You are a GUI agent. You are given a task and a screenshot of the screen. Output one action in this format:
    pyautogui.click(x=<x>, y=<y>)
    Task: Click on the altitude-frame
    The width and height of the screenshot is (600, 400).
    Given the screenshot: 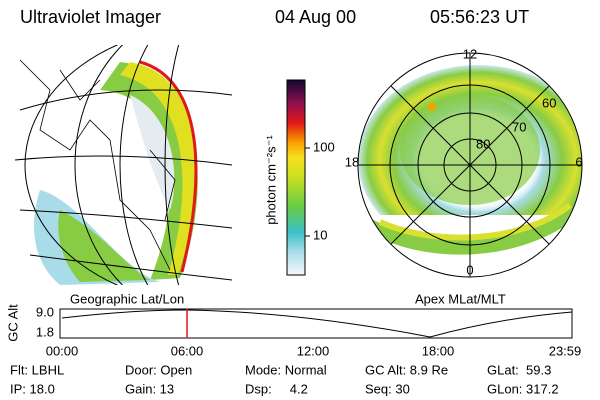 What is the action you would take?
    pyautogui.click(x=316, y=323)
    